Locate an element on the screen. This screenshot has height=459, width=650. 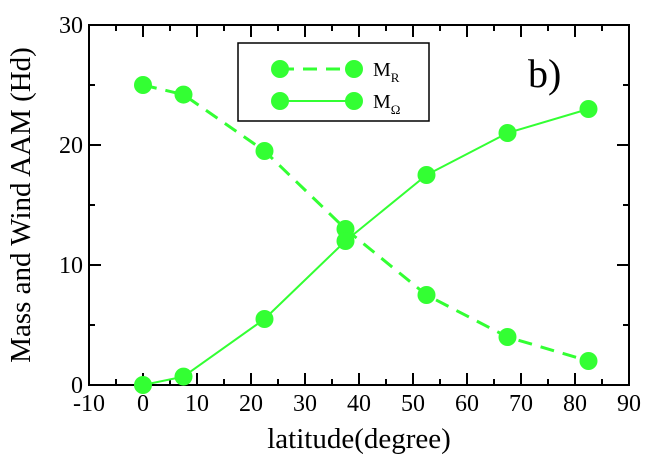
legend-label-momega-main: M is located at coordinates (382, 102).